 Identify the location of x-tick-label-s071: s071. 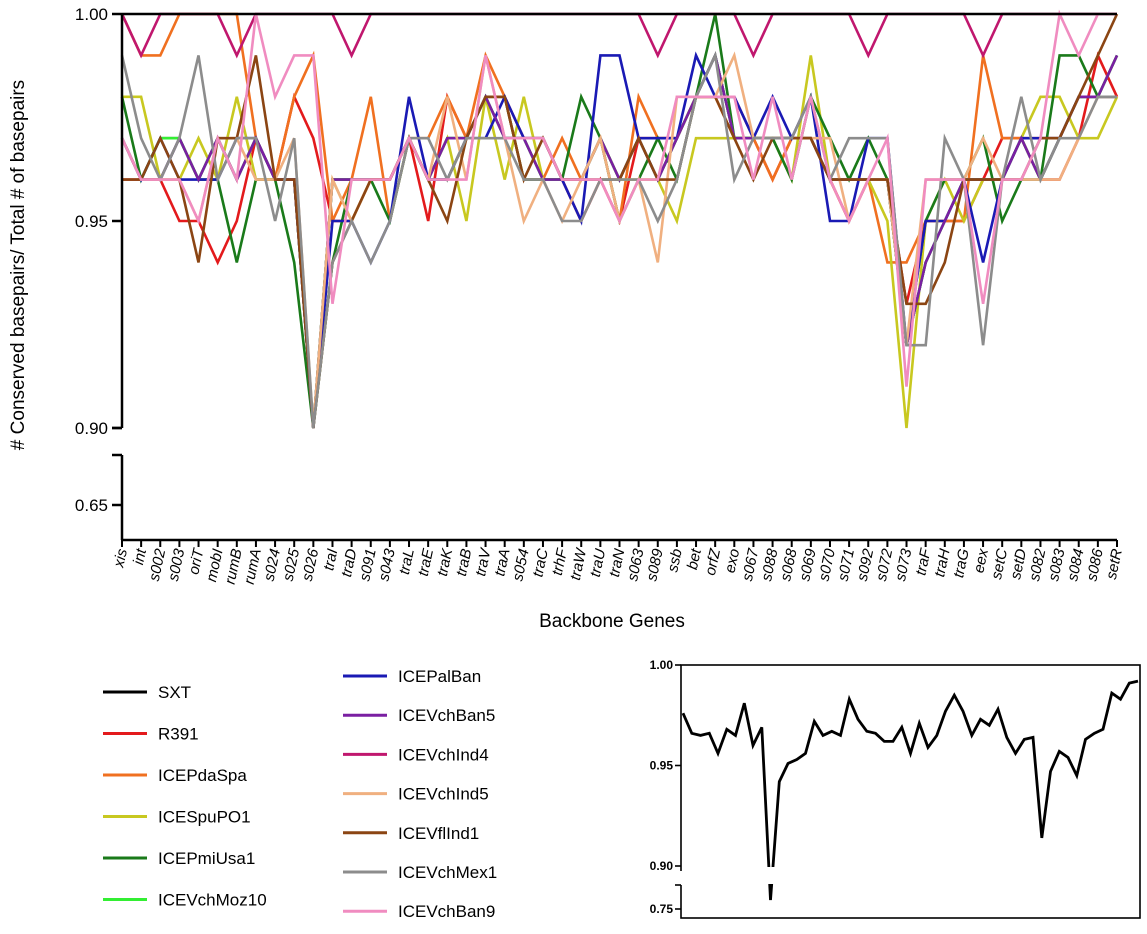
(846, 564).